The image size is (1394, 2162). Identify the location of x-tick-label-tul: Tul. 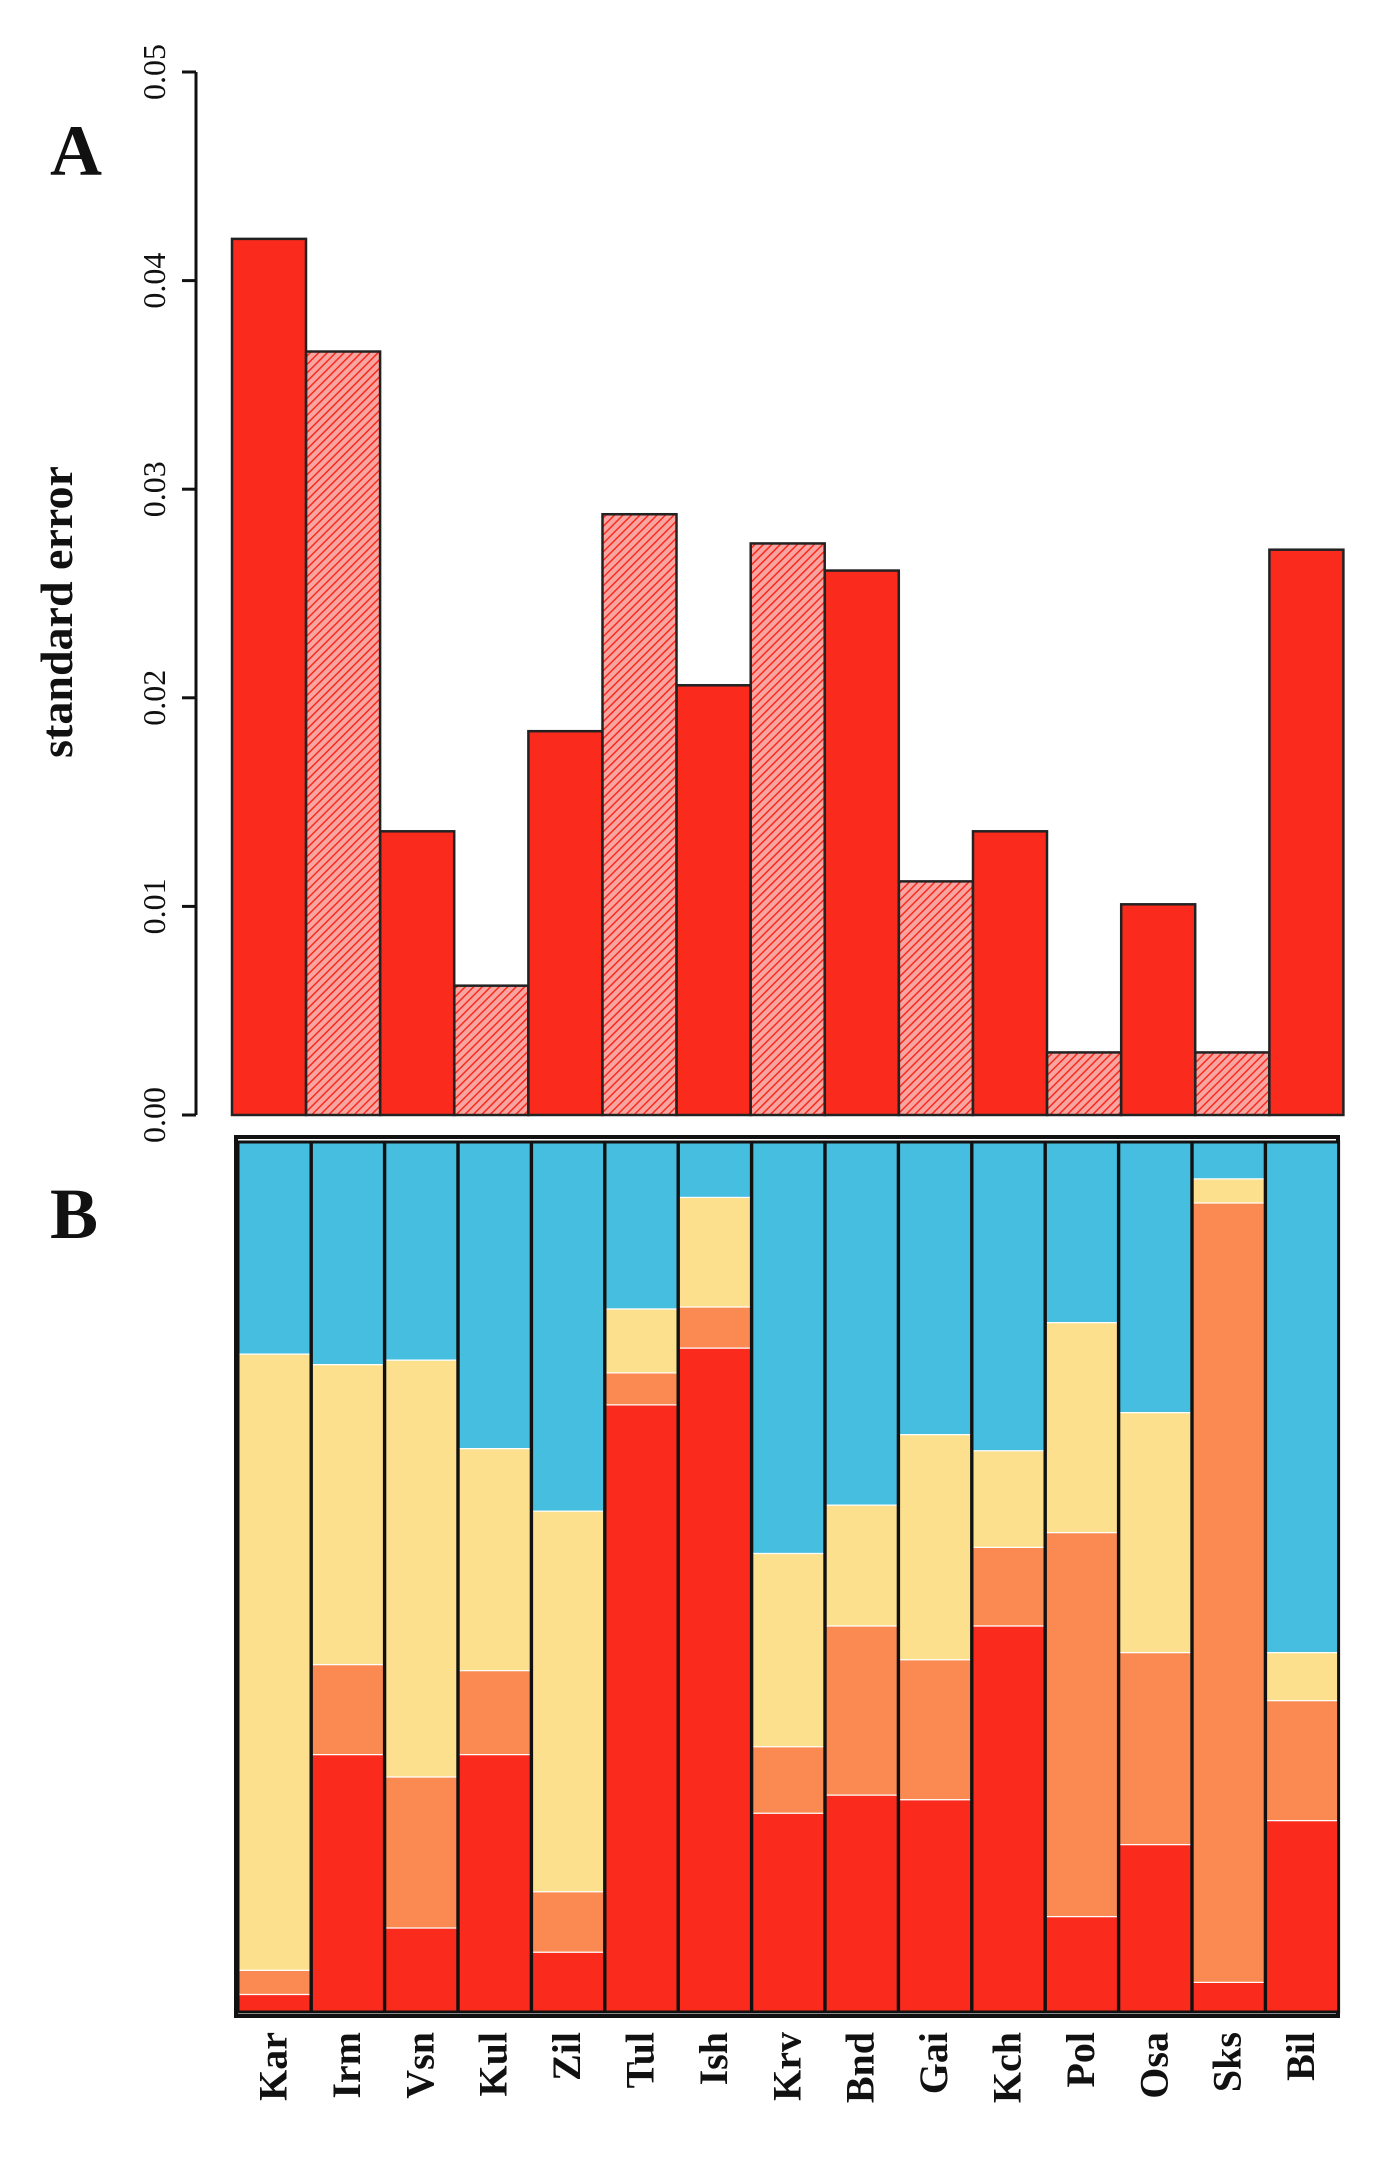
(640, 2060).